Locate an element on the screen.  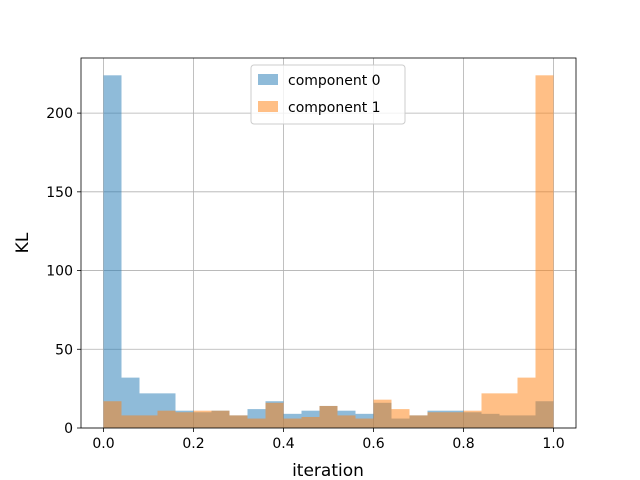
x-tick-label-4: 0.8 is located at coordinates (463, 444).